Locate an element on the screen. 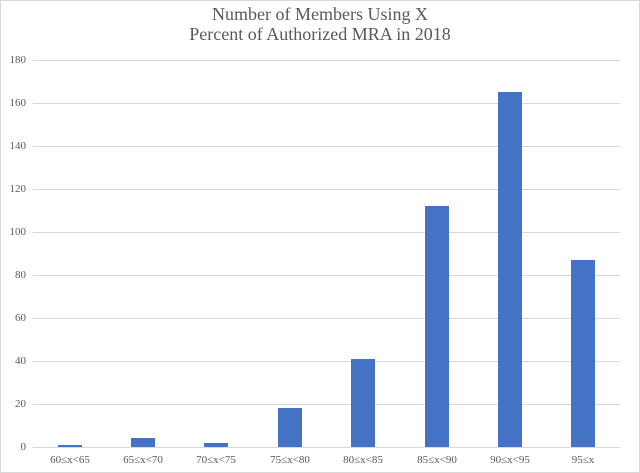 The image size is (640, 473). x-tick-label: 85≤x<90 is located at coordinates (437, 460).